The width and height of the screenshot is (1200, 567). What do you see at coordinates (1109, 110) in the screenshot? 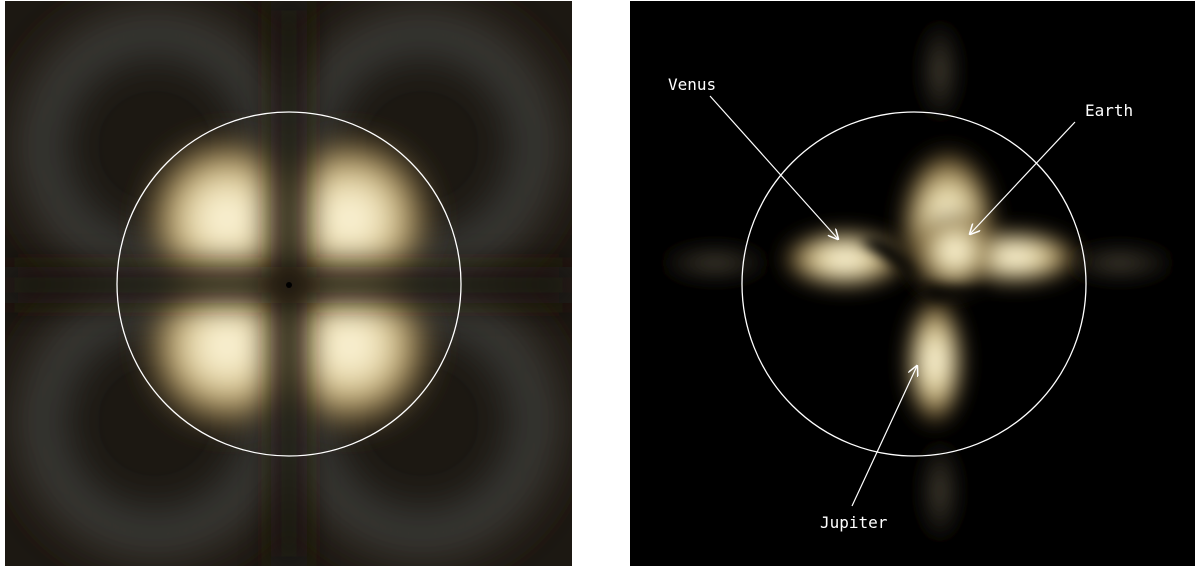
I see `earth-label: Earth` at bounding box center [1109, 110].